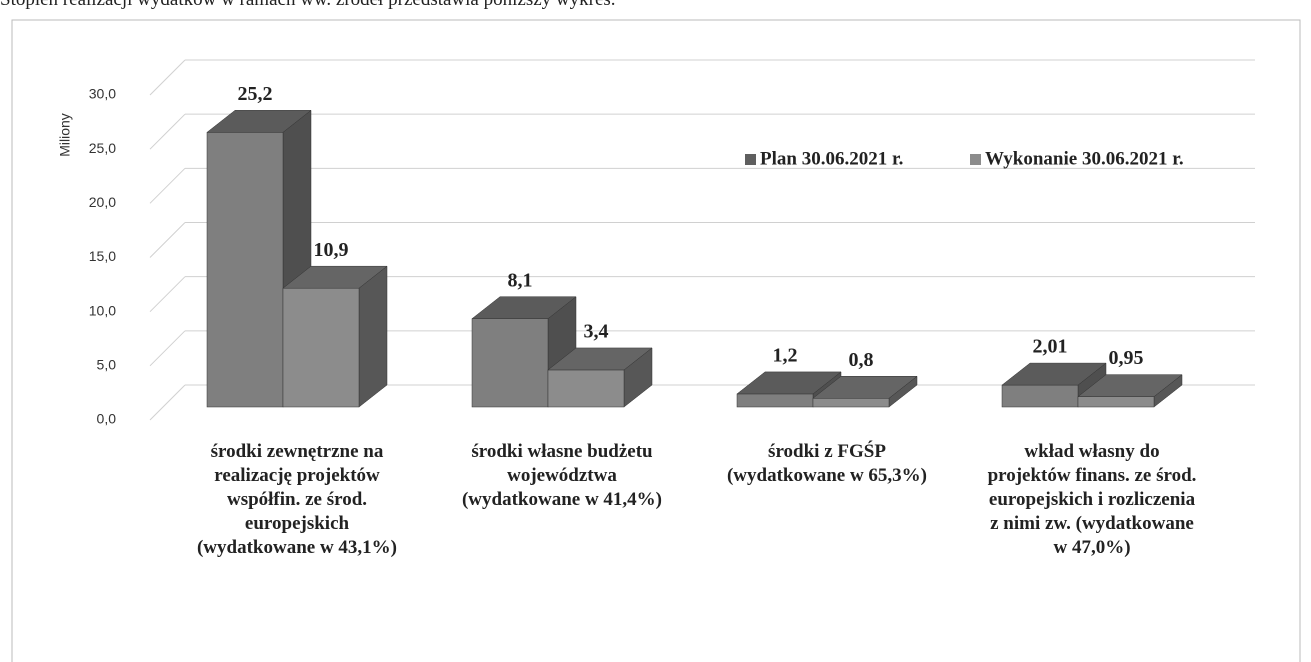 This screenshot has width=1311, height=662. Describe the element at coordinates (1084, 158) in the screenshot. I see `legend-label: Wykonanie 30.06.2021 r.` at that location.